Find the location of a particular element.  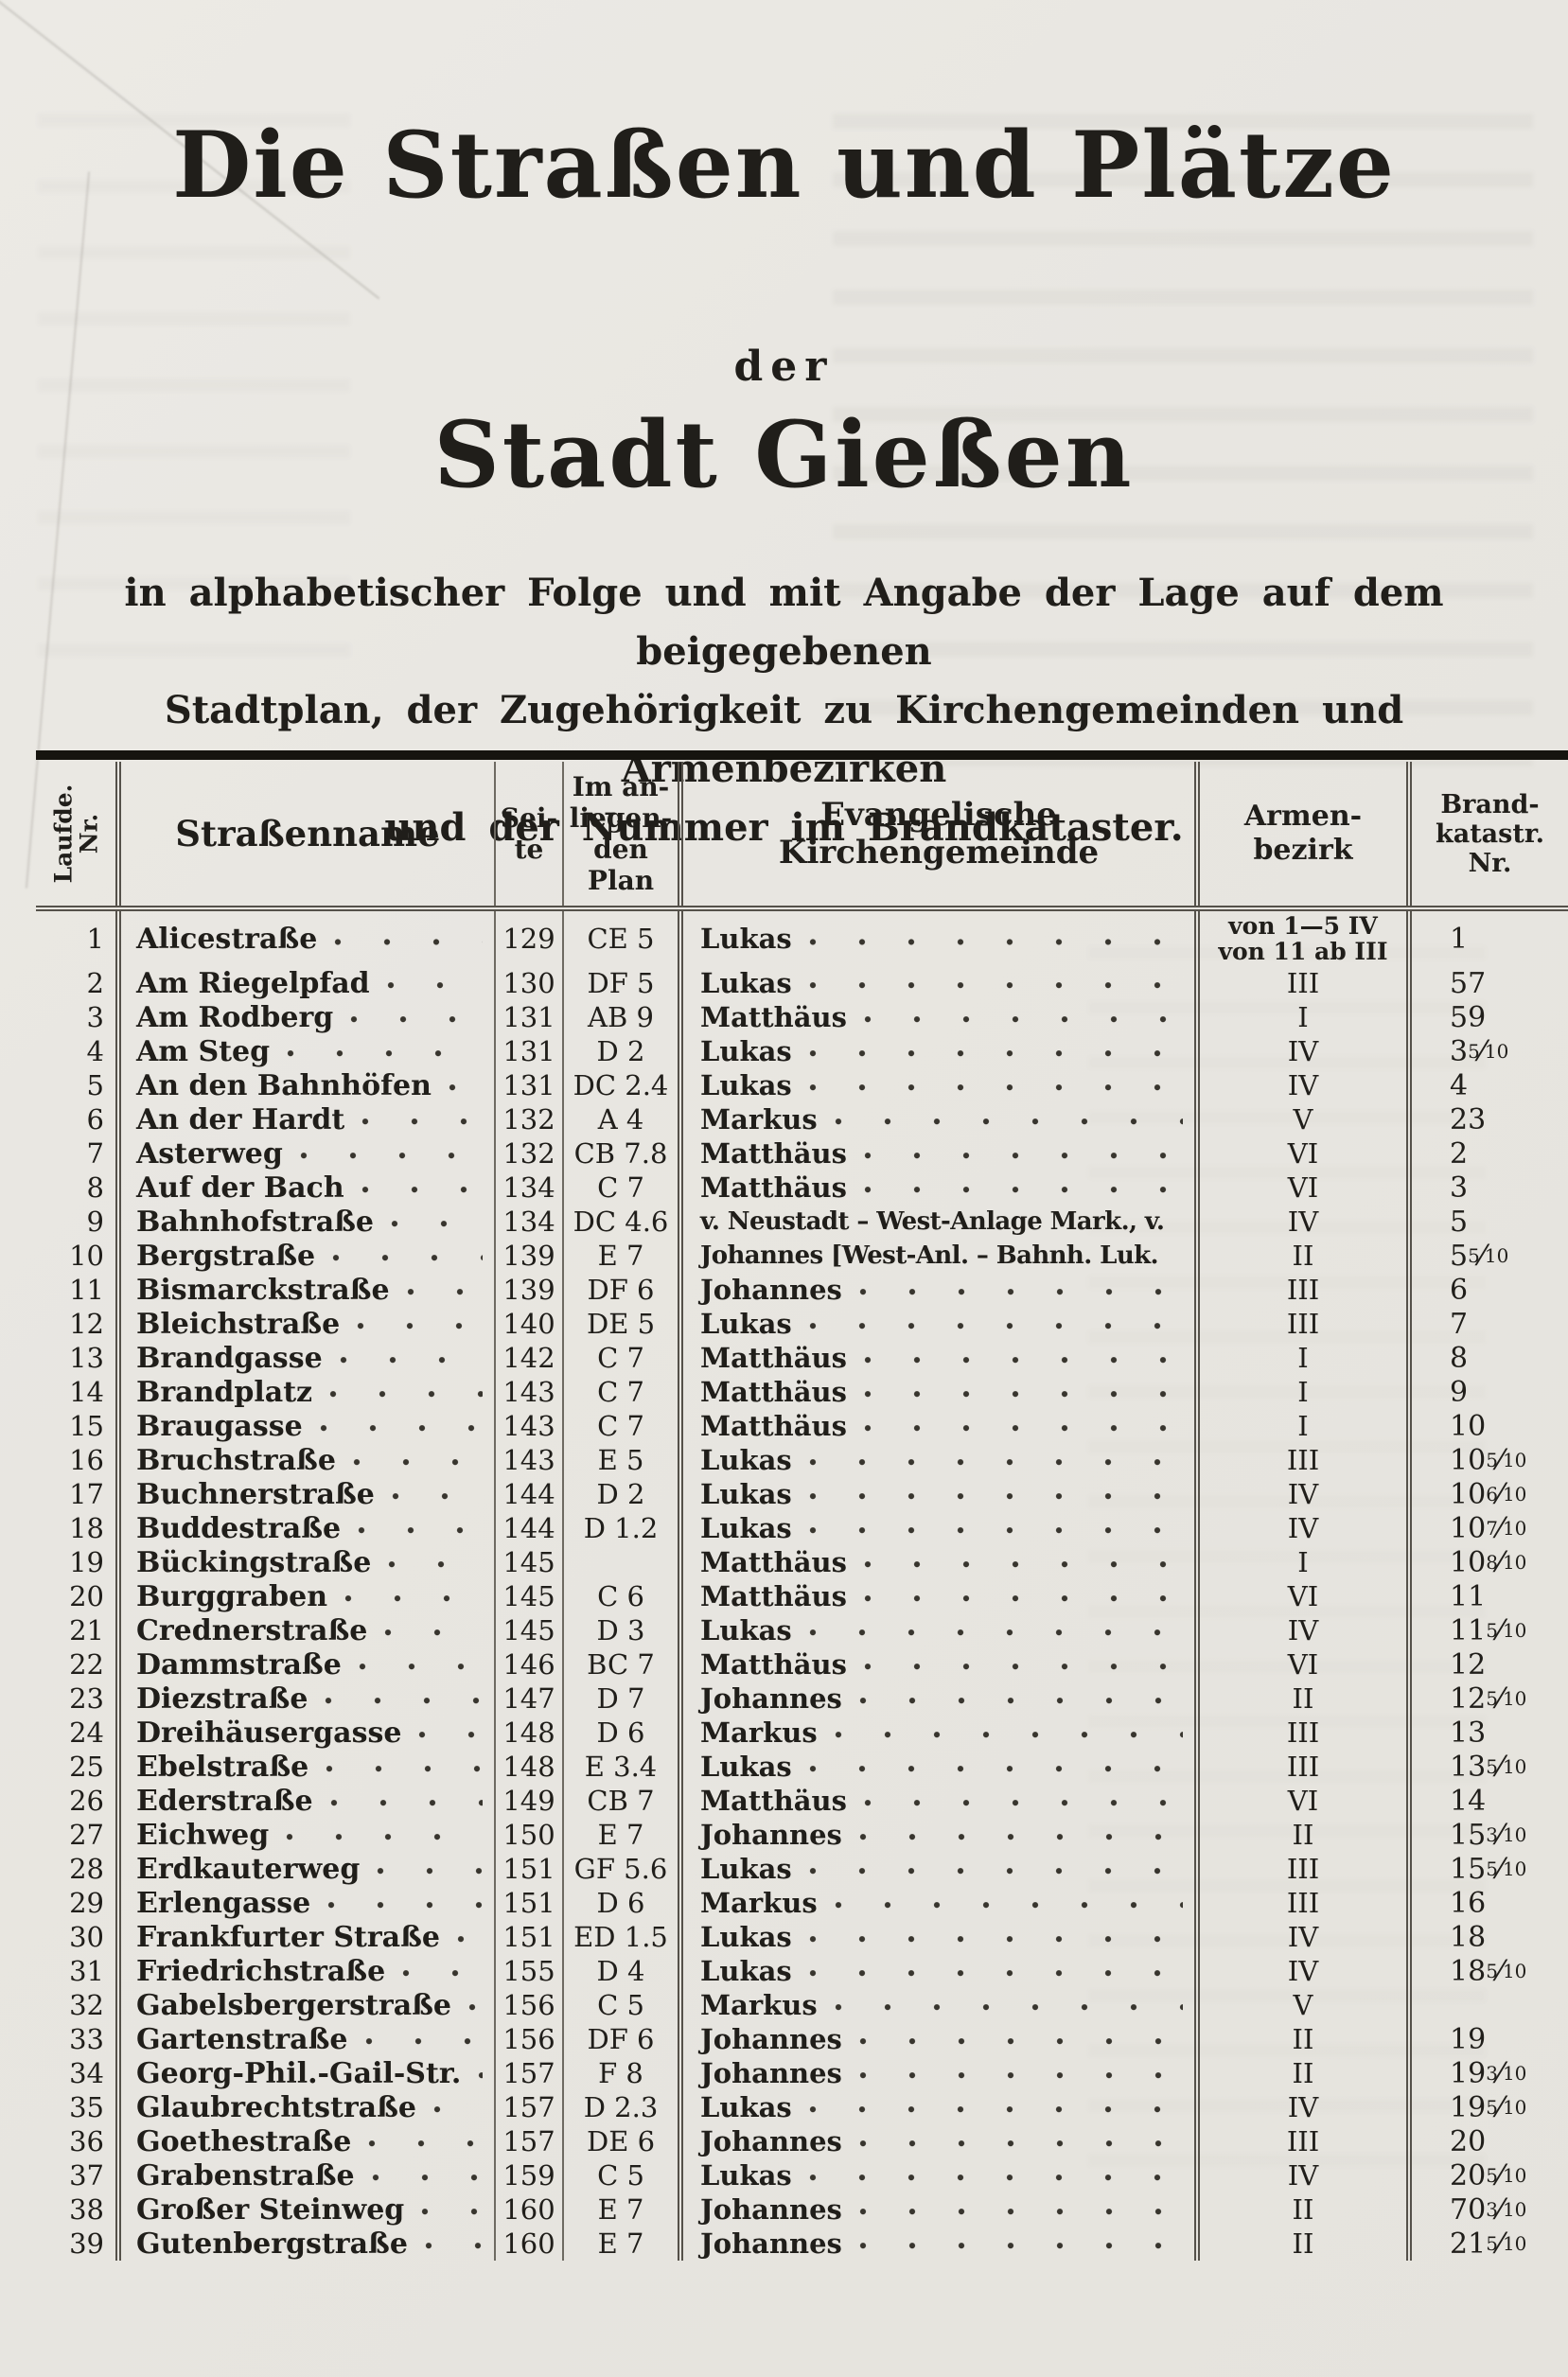

row-number-cell: 25 is located at coordinates (86, 1767).